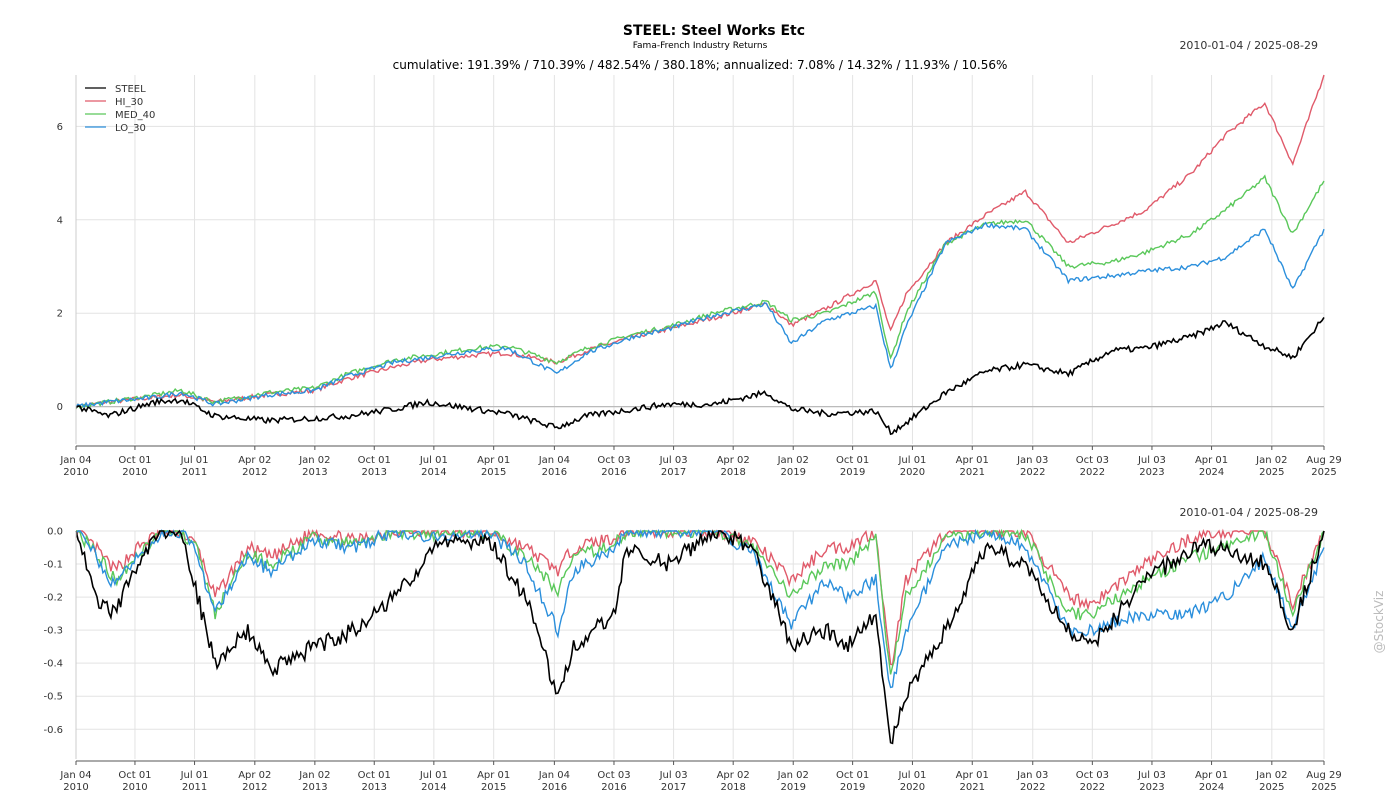 The height and width of the screenshot is (800, 1400). I want to click on top-x-tick-label: Jan 04 2010, so click(75, 466).